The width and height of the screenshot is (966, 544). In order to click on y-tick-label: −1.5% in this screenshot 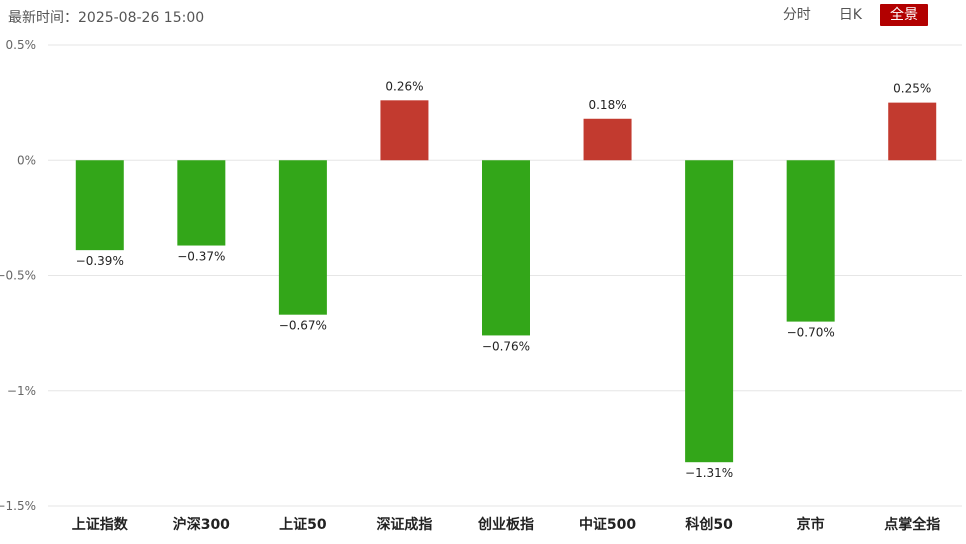, I will do `click(18, 506)`.